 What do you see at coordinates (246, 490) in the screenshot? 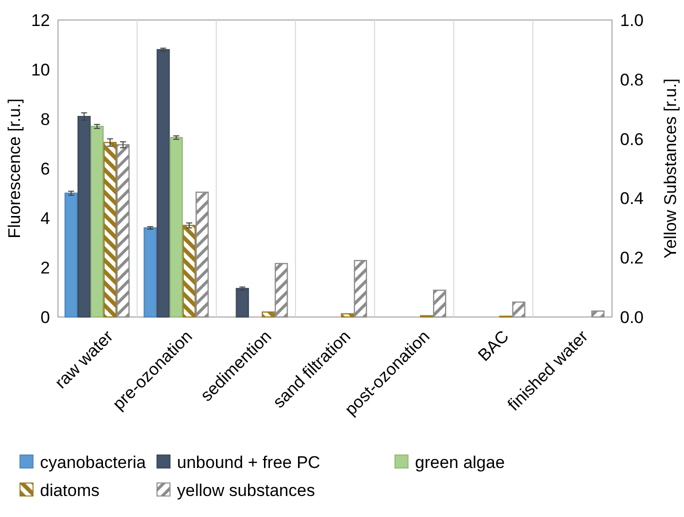
I see `legend-label: yellow substances` at bounding box center [246, 490].